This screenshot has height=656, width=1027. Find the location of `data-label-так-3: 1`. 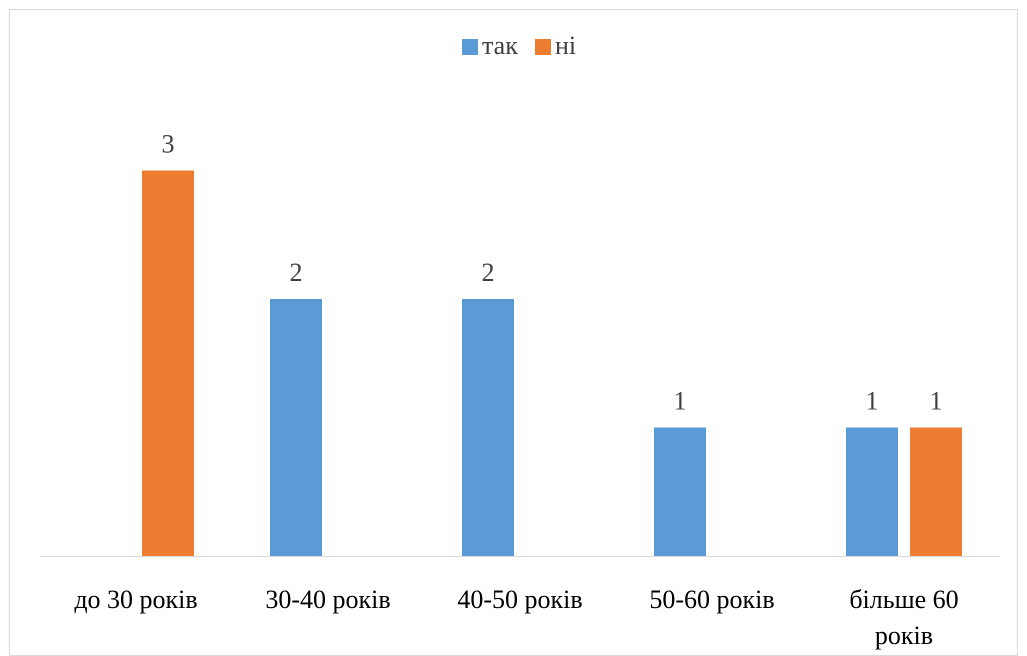

data-label-так-3: 1 is located at coordinates (680, 401).